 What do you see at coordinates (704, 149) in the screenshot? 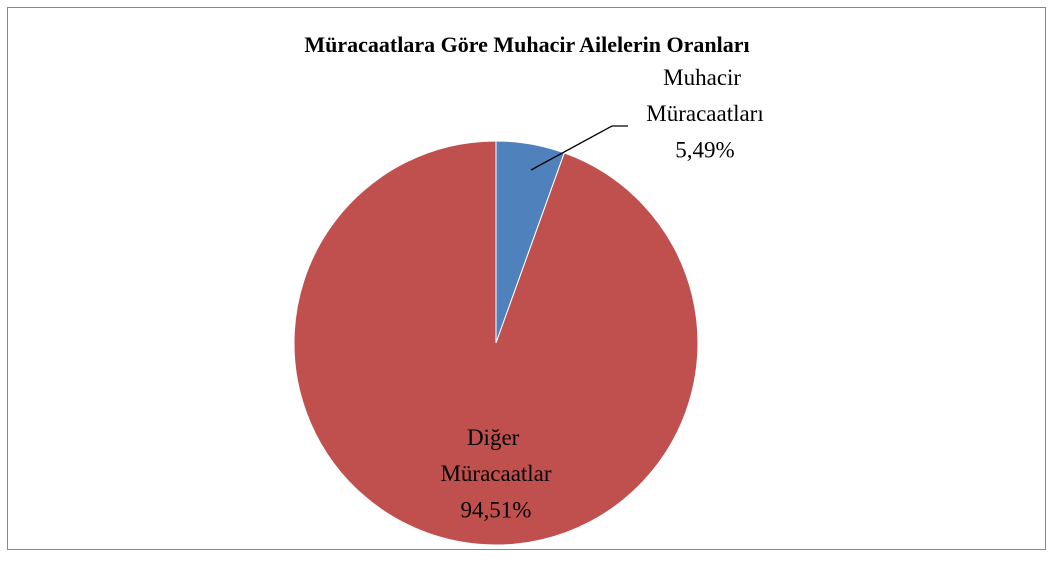
I see `value-label: 5,49%` at bounding box center [704, 149].